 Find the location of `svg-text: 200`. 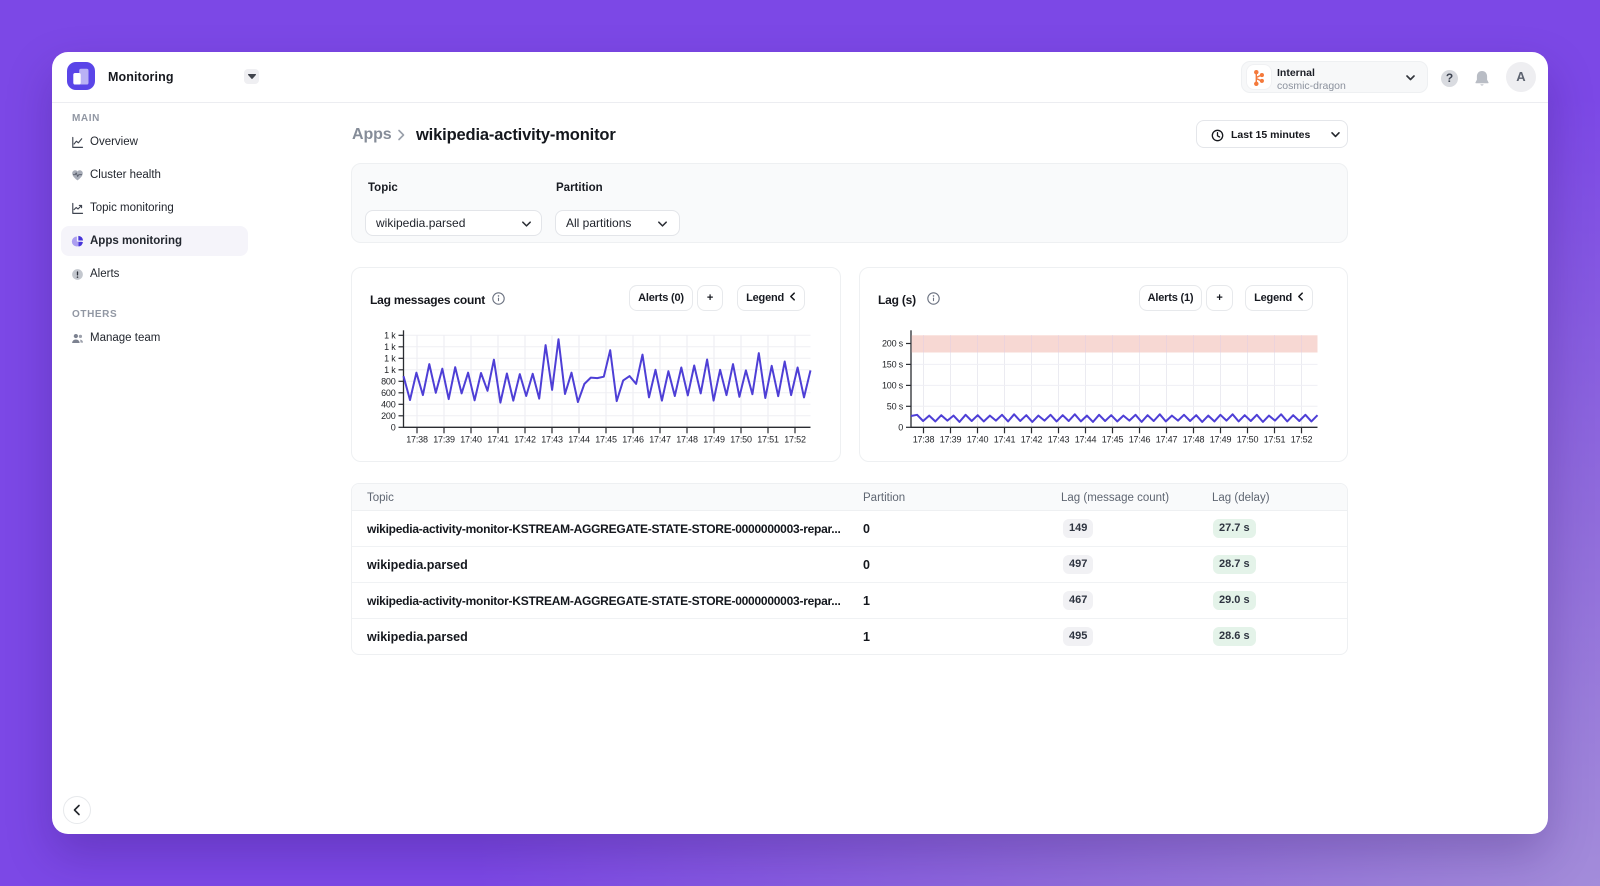

svg-text: 200 is located at coordinates (388, 416).